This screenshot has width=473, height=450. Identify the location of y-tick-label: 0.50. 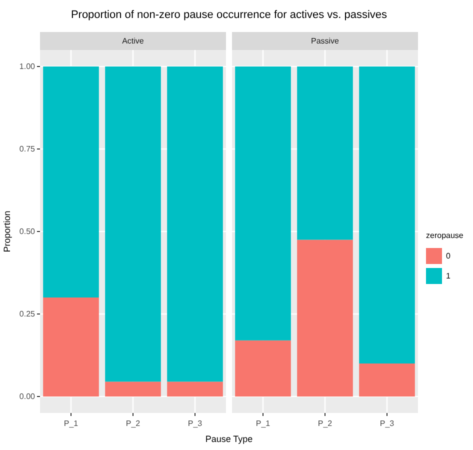
(27, 231).